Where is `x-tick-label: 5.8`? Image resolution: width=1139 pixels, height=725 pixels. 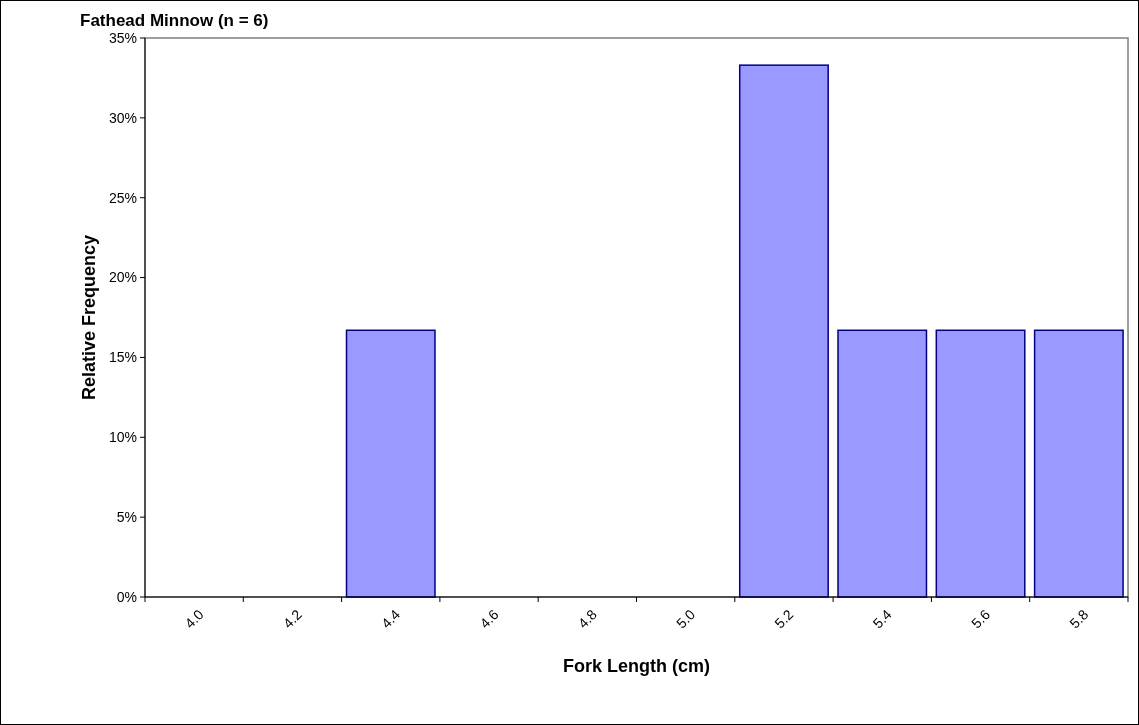
x-tick-label: 5.8 is located at coordinates (1079, 619).